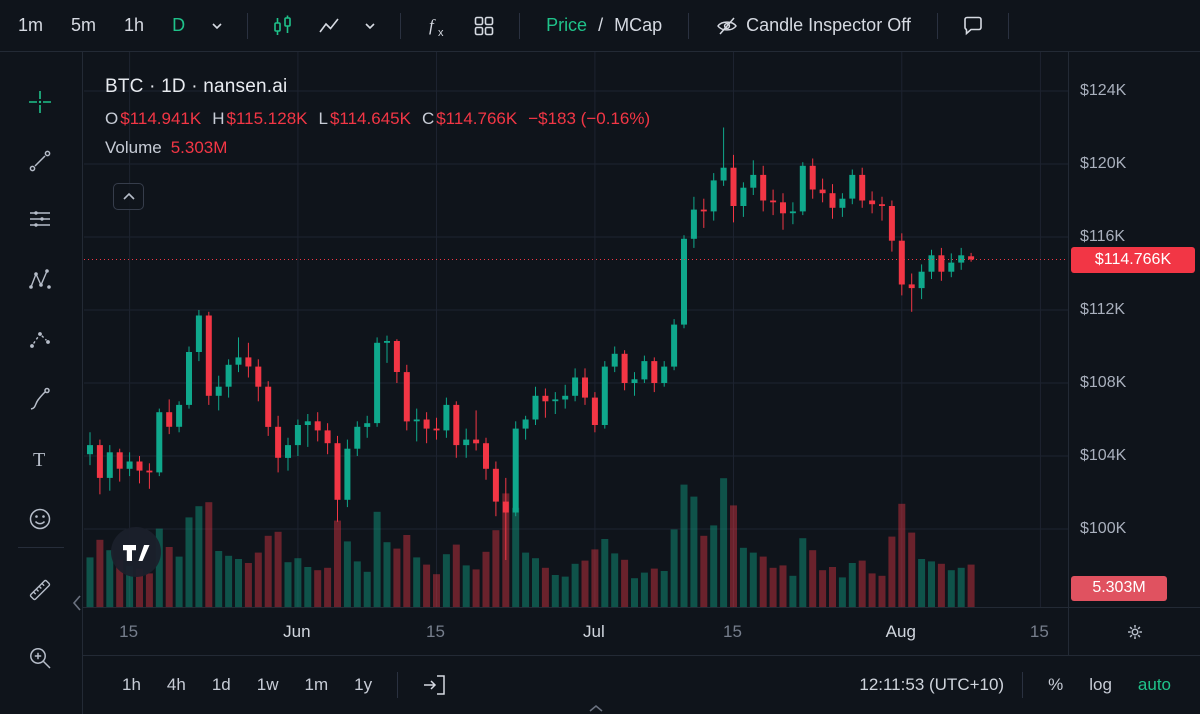 The height and width of the screenshot is (714, 1200). Describe the element at coordinates (813, 26) in the screenshot. I see `candle-inspector-toggle: Candle Inspector Off` at that location.